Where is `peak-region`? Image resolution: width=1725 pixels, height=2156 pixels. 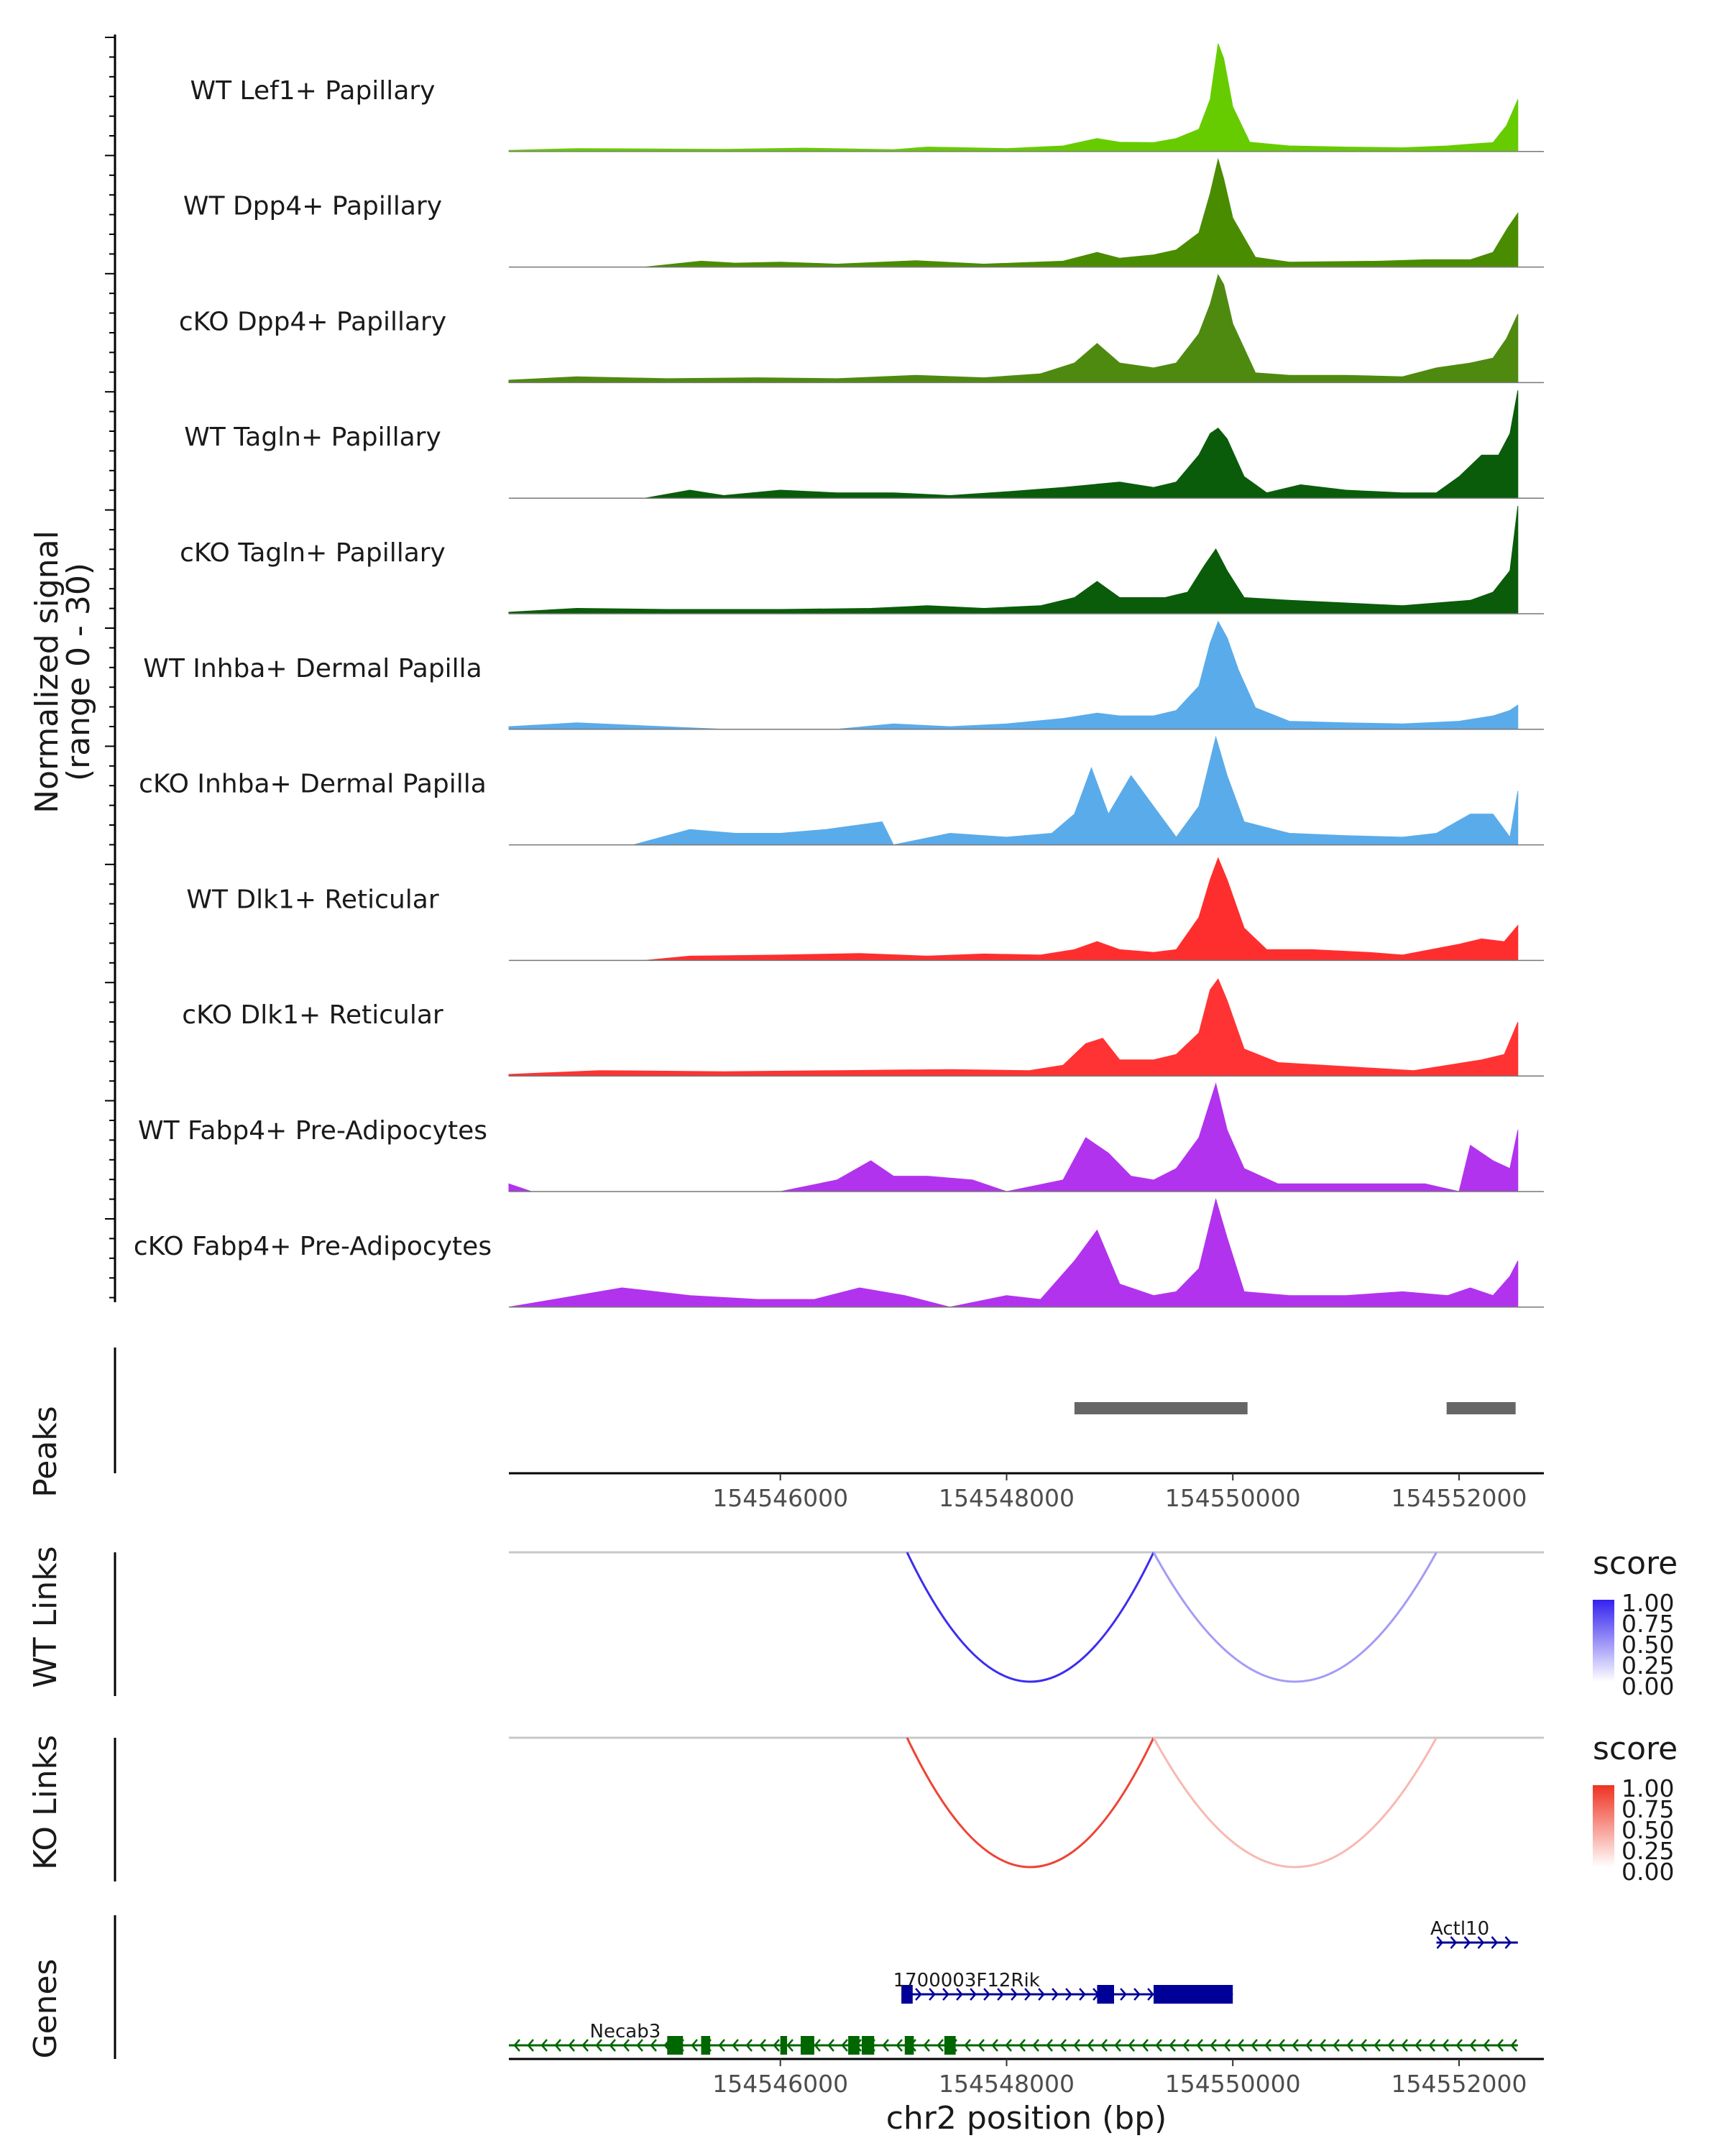
peak-region is located at coordinates (1161, 1408).